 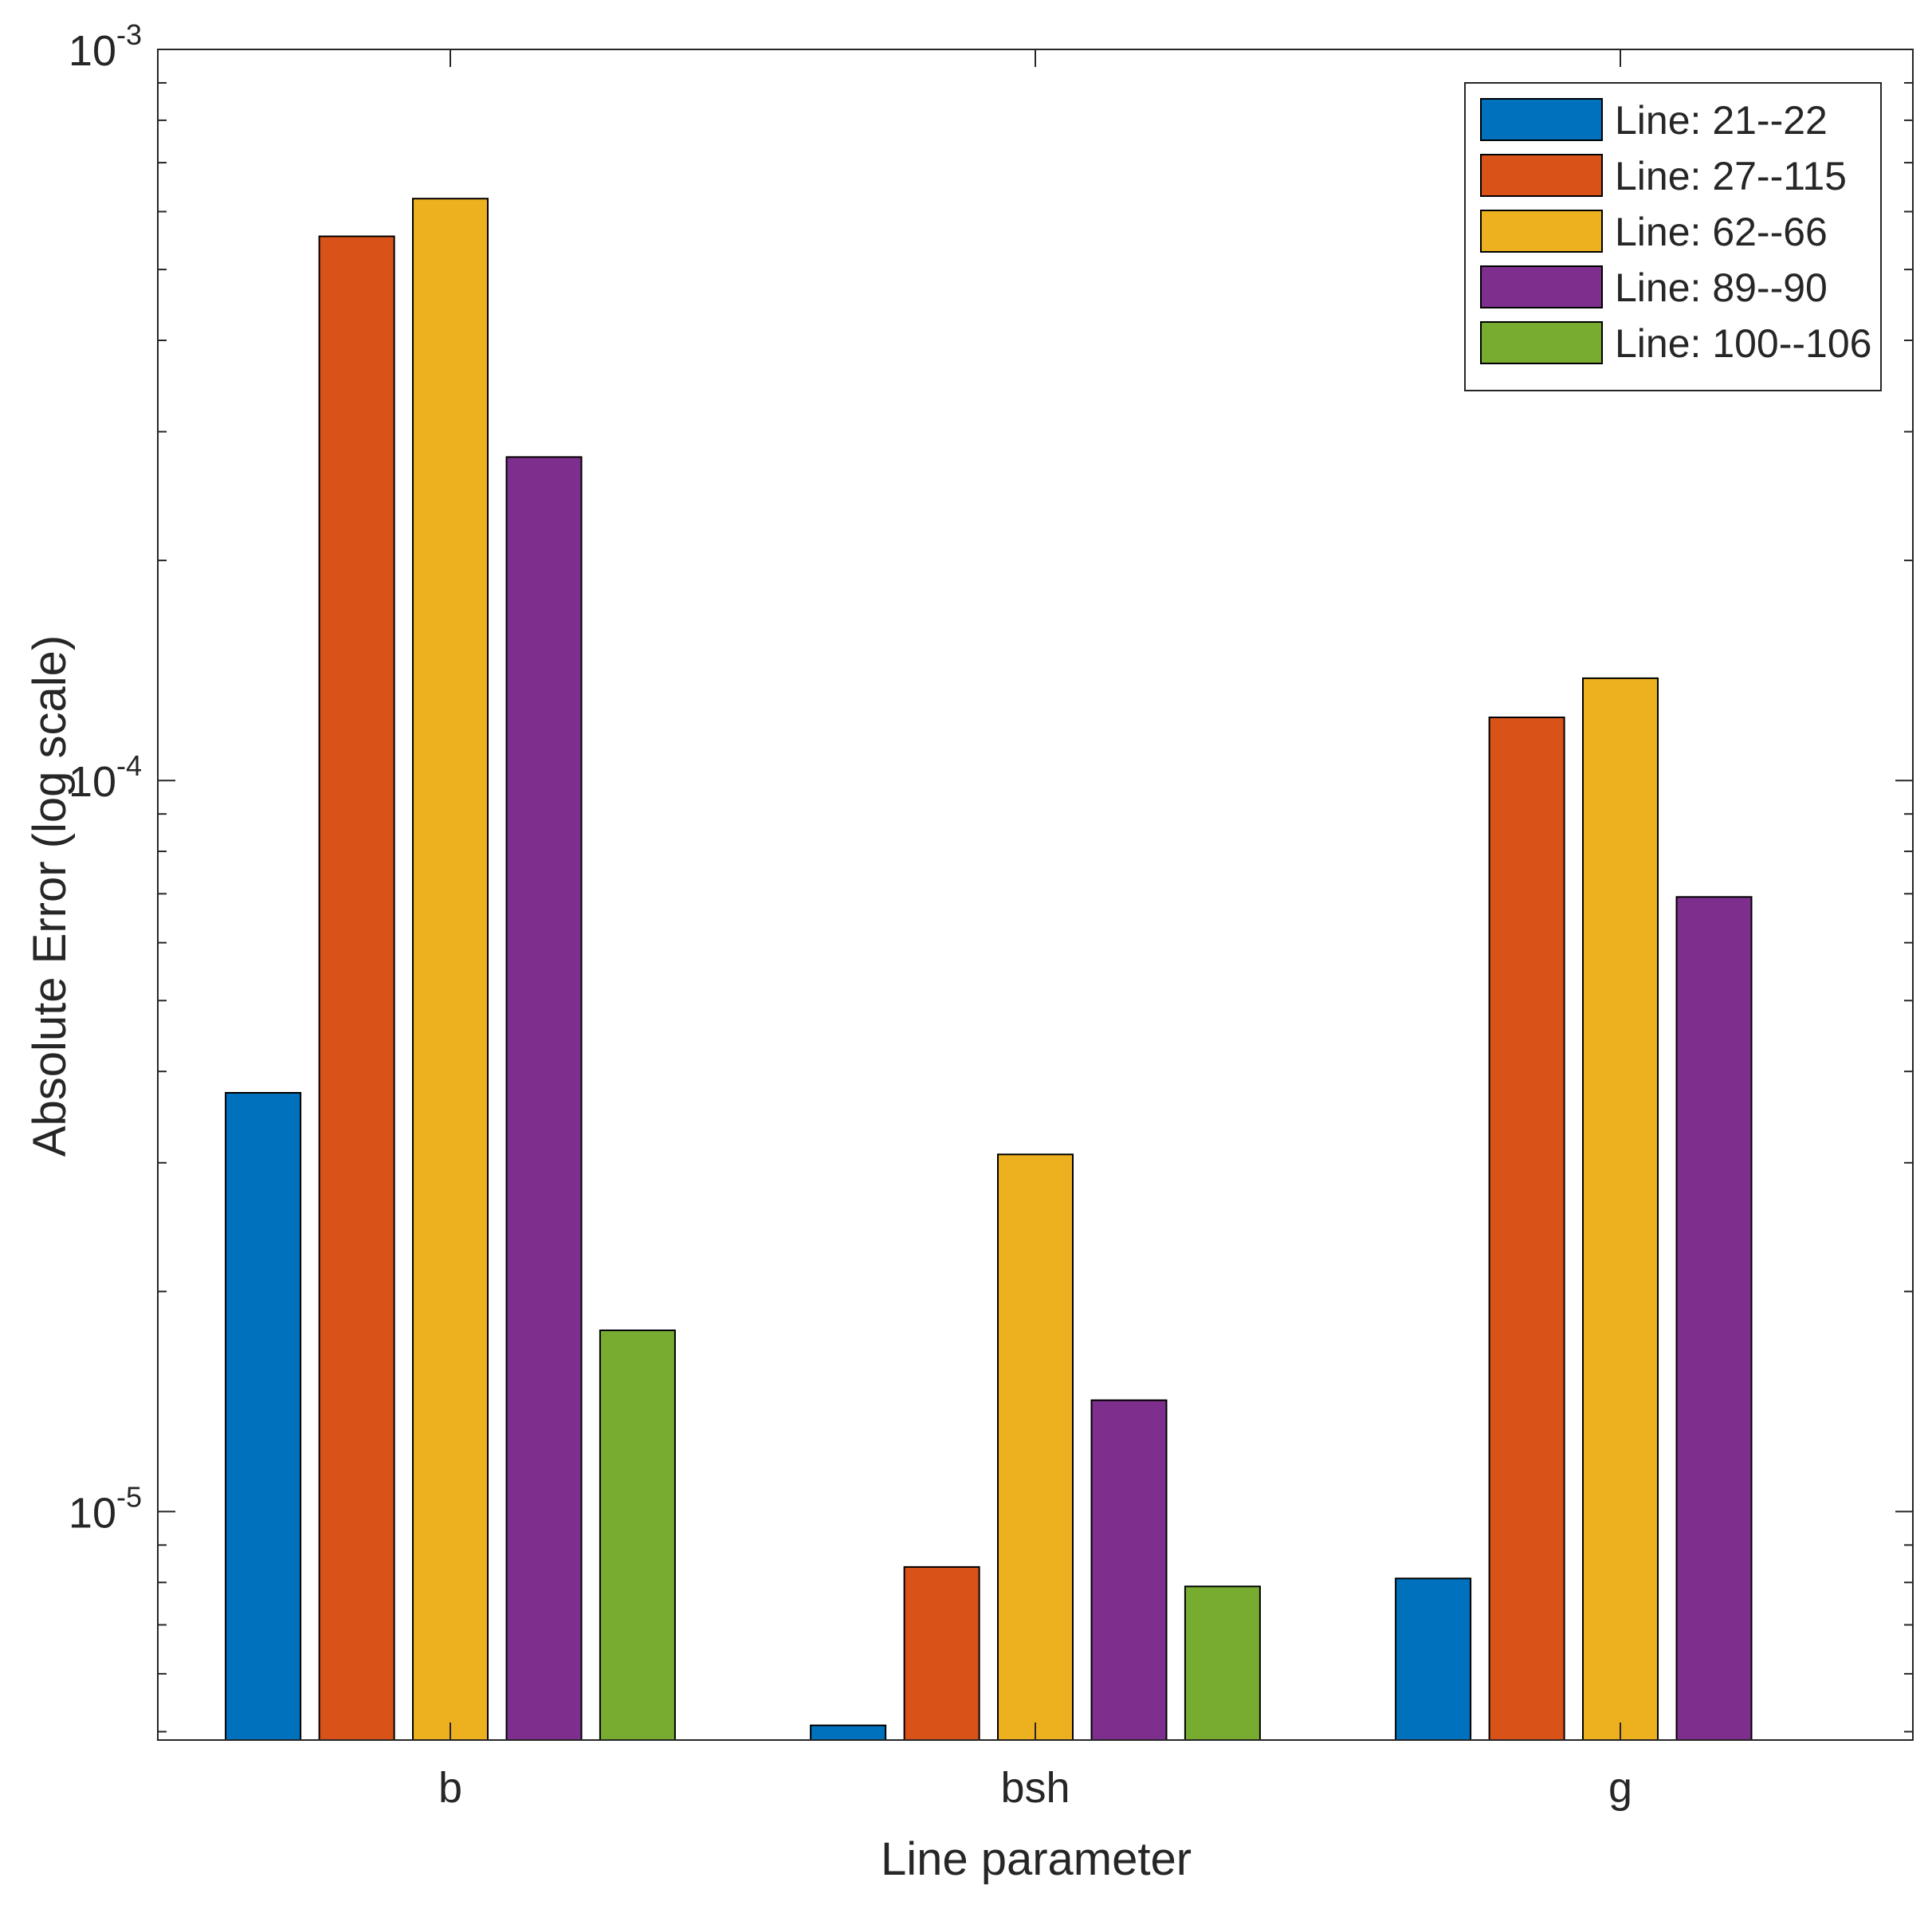 I want to click on y-tick-label: 10-4, so click(x=105, y=777).